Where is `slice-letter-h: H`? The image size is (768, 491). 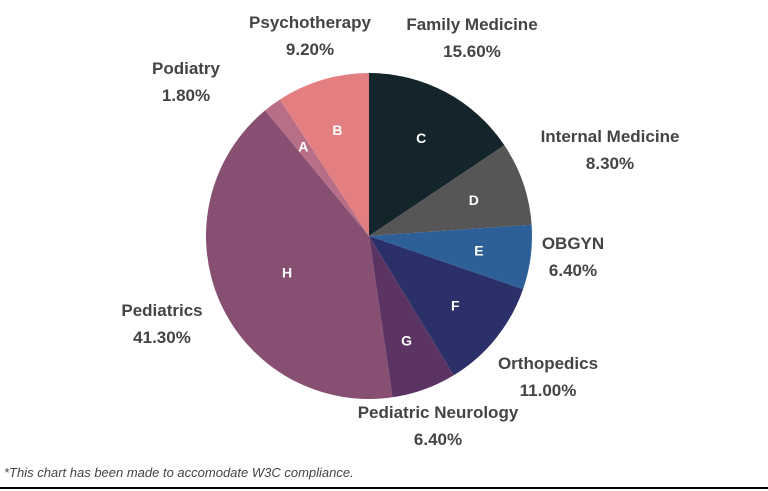 slice-letter-h: H is located at coordinates (287, 272).